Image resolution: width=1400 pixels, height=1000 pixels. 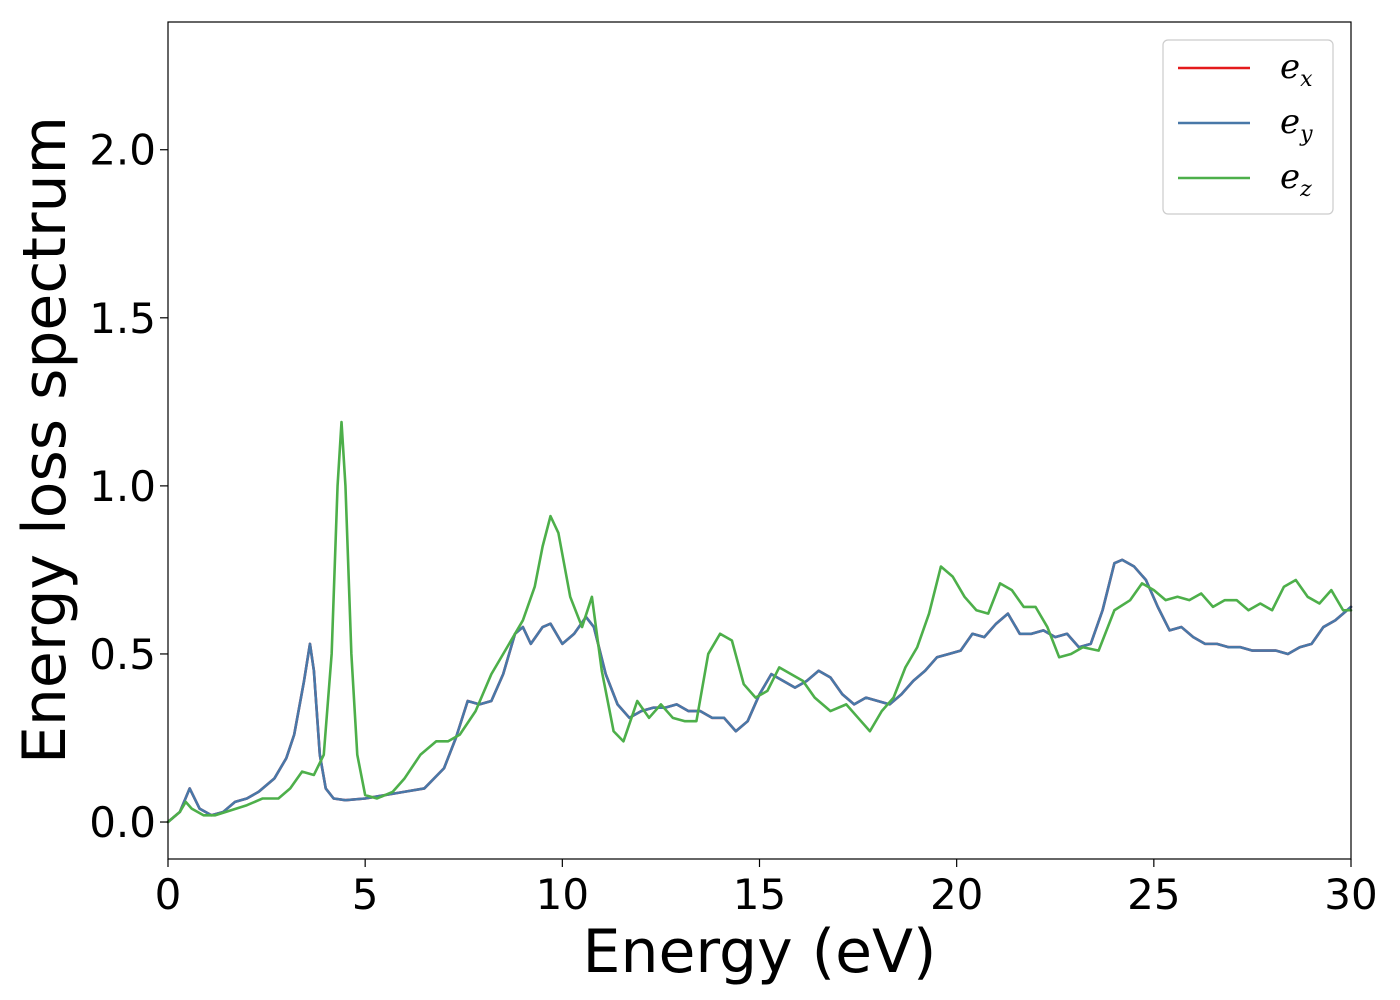 I want to click on x-tick-label: 5, so click(x=365, y=894).